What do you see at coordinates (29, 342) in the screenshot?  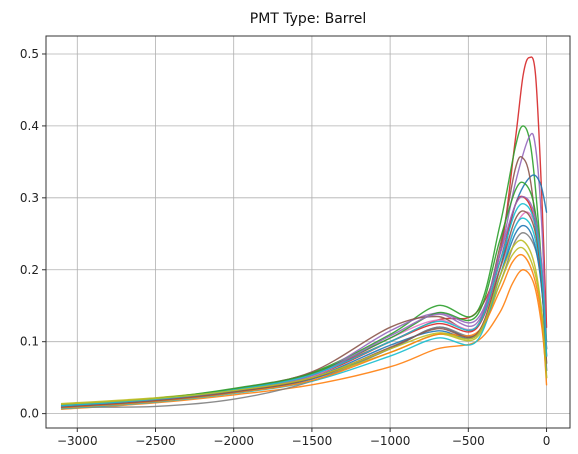 I see `y-tick-label: 0.1` at bounding box center [29, 342].